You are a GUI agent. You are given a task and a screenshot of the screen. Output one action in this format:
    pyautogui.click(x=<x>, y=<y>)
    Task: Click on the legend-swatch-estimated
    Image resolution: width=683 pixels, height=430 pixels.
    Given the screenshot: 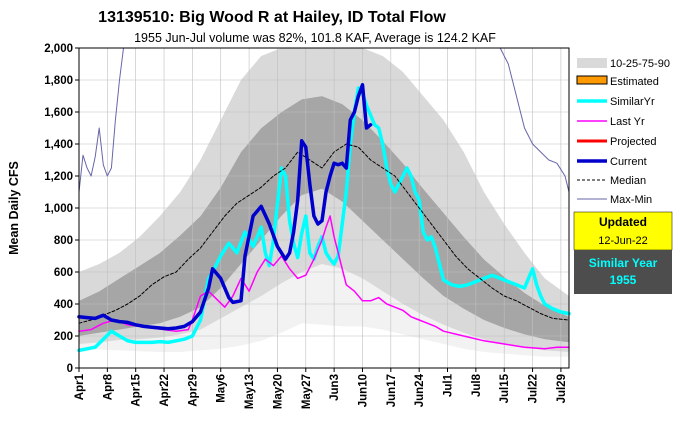 What is the action you would take?
    pyautogui.click(x=592, y=80)
    